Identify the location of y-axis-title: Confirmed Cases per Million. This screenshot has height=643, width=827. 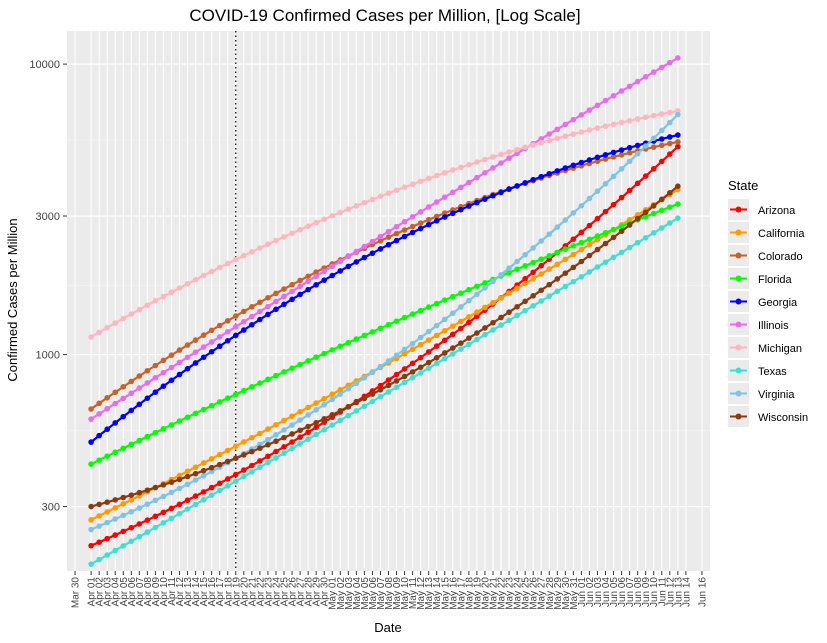
(12, 299).